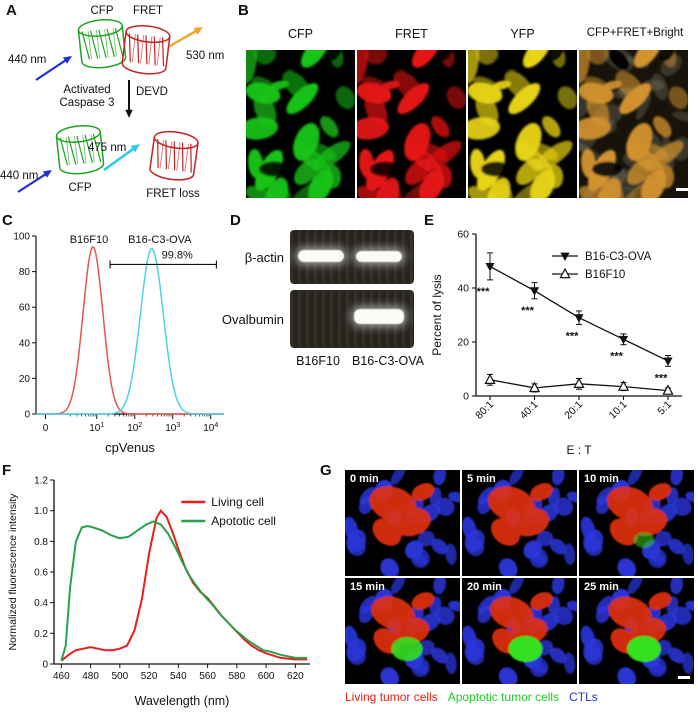 This screenshot has height=714, width=698. What do you see at coordinates (41, 542) in the screenshot?
I see `svg-text: 0.8` at bounding box center [41, 542].